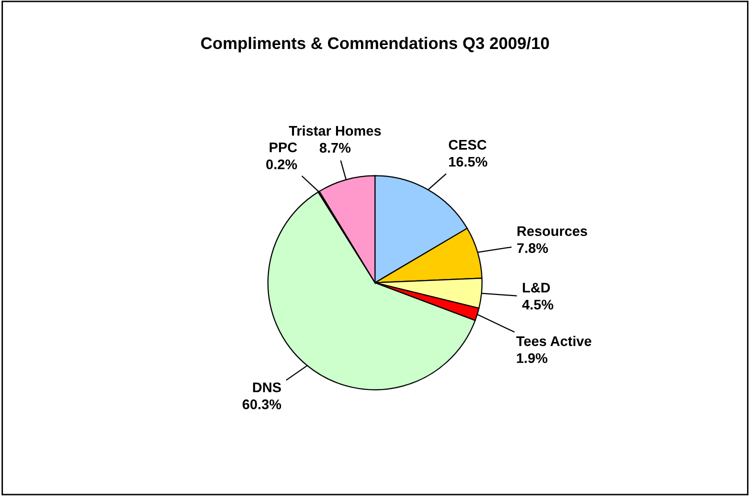 The width and height of the screenshot is (750, 496). What do you see at coordinates (553, 231) in the screenshot?
I see `slice-label: Resources` at bounding box center [553, 231].